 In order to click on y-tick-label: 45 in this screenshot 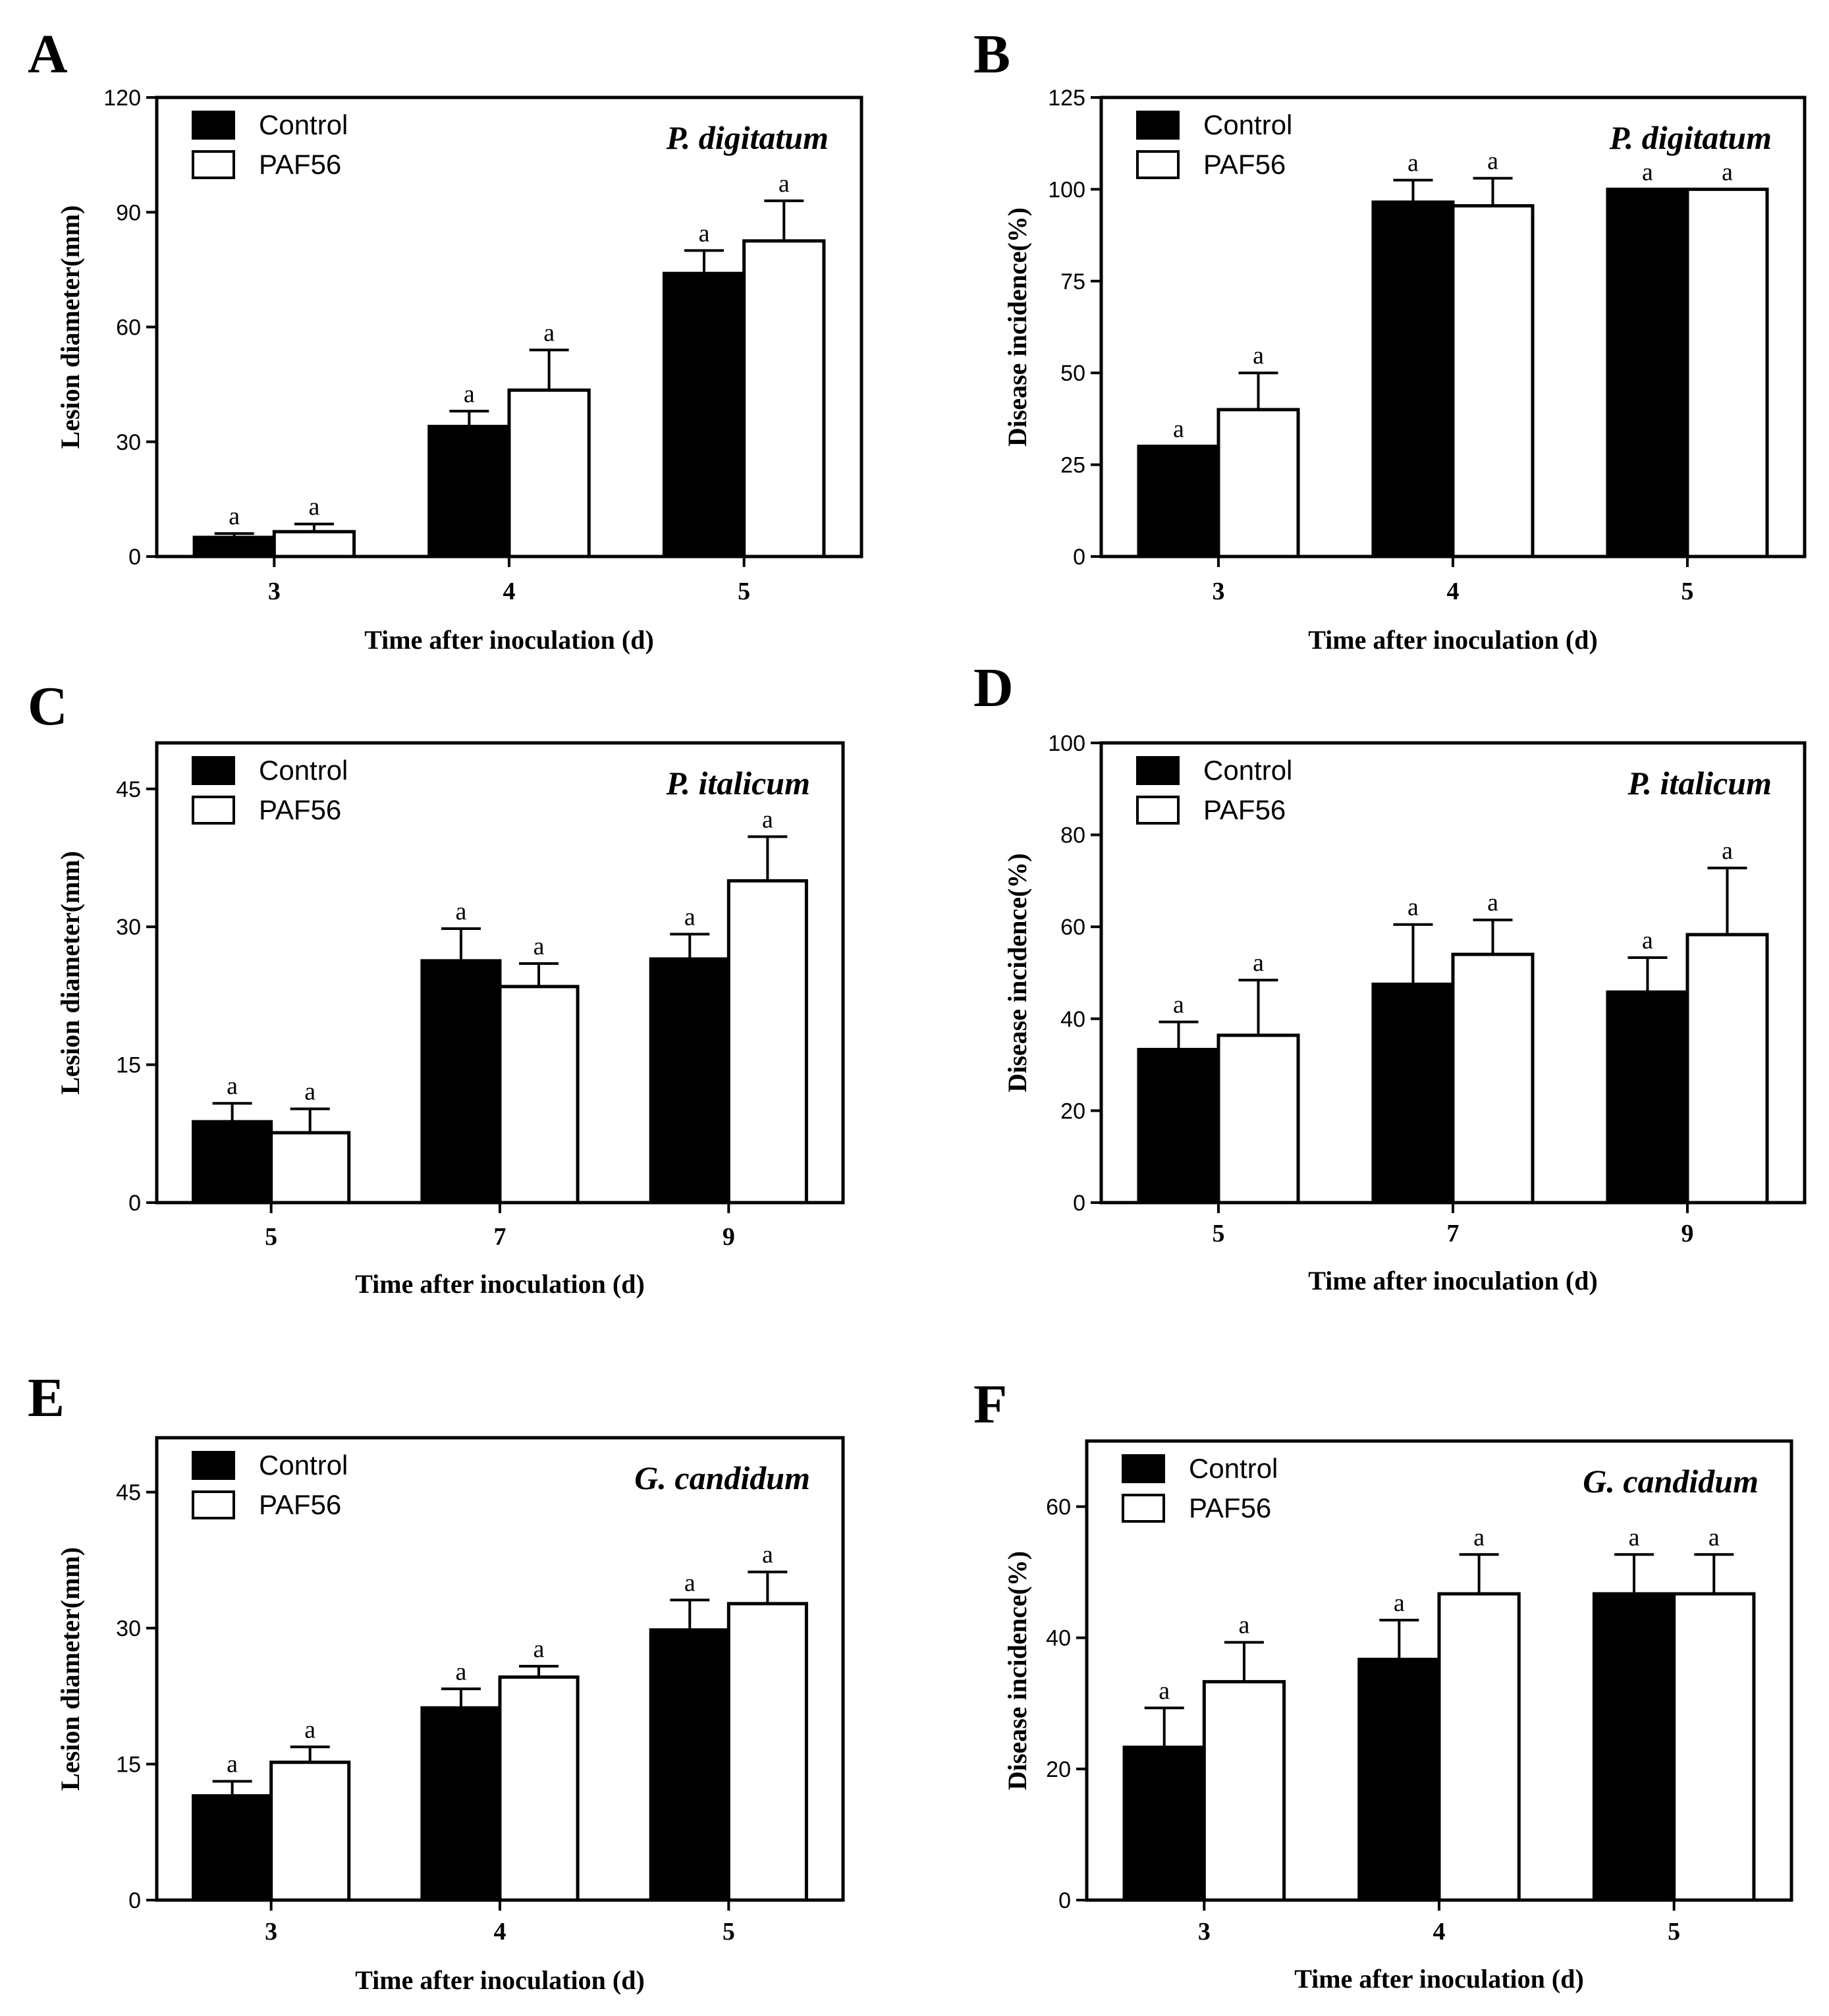, I will do `click(128, 790)`.